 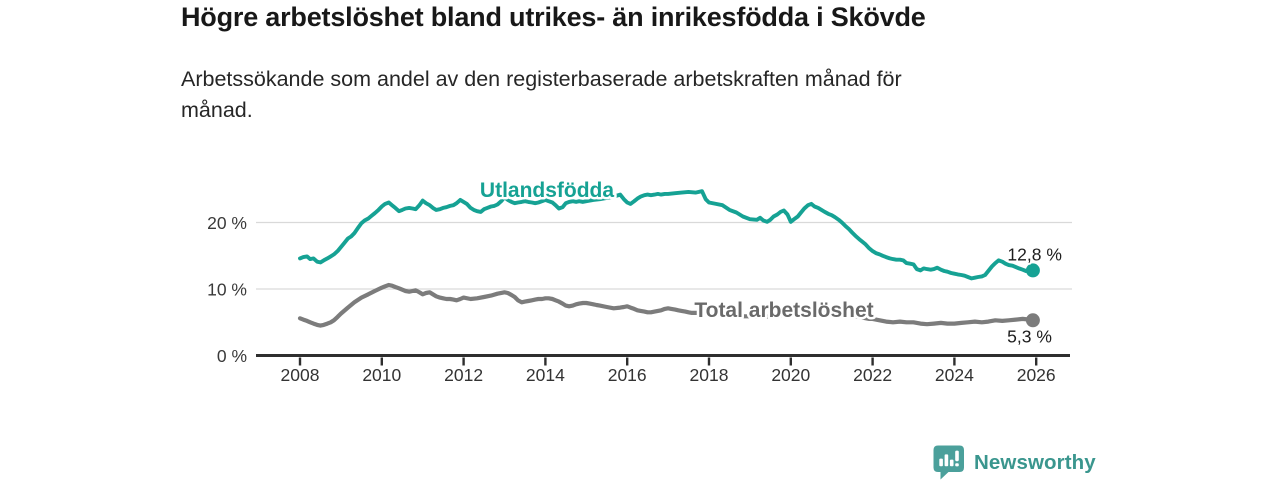 What do you see at coordinates (463, 375) in the screenshot?
I see `x-tick-label-2012: 2012` at bounding box center [463, 375].